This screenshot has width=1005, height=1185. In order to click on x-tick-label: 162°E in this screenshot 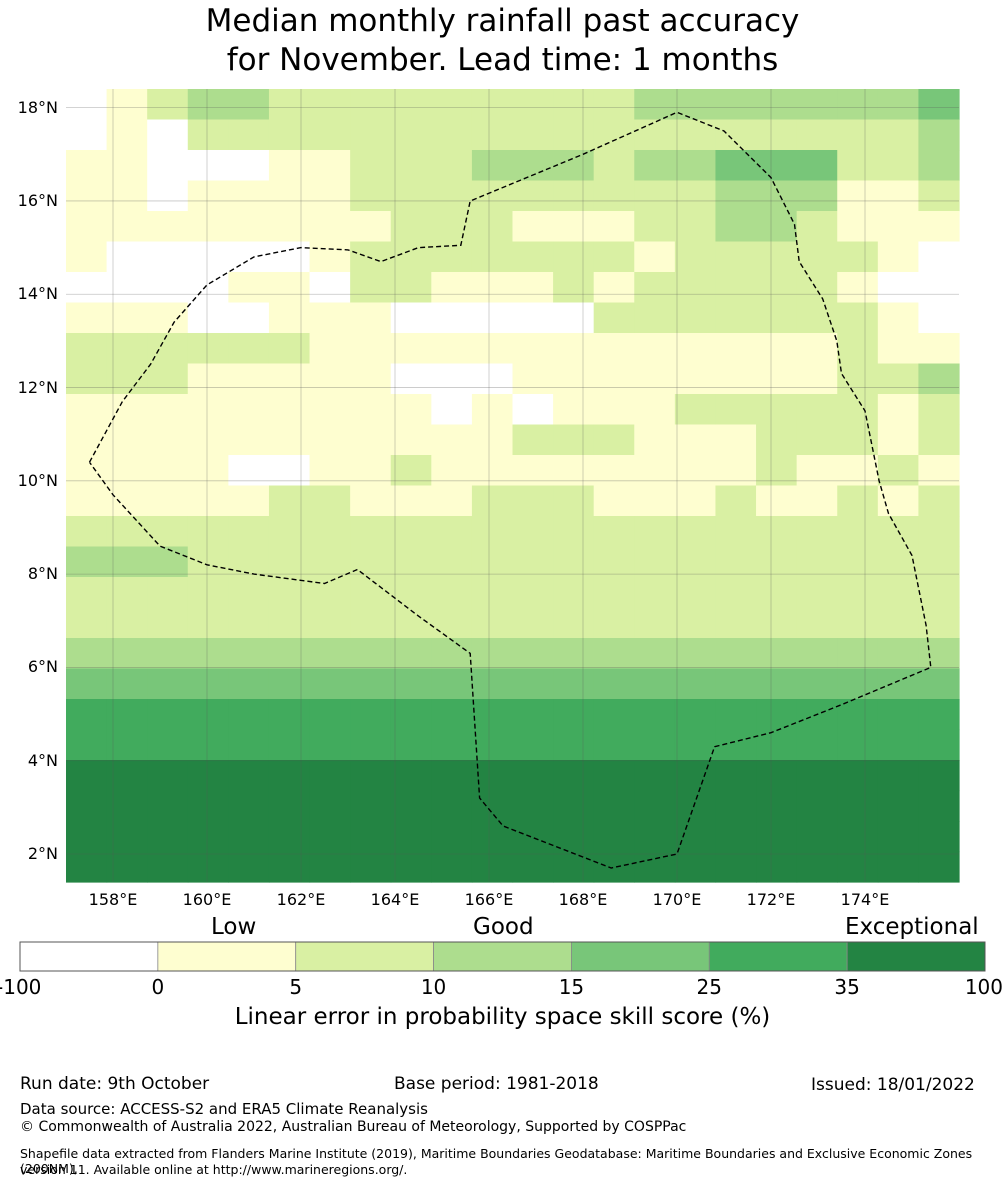, I will do `click(301, 899)`.